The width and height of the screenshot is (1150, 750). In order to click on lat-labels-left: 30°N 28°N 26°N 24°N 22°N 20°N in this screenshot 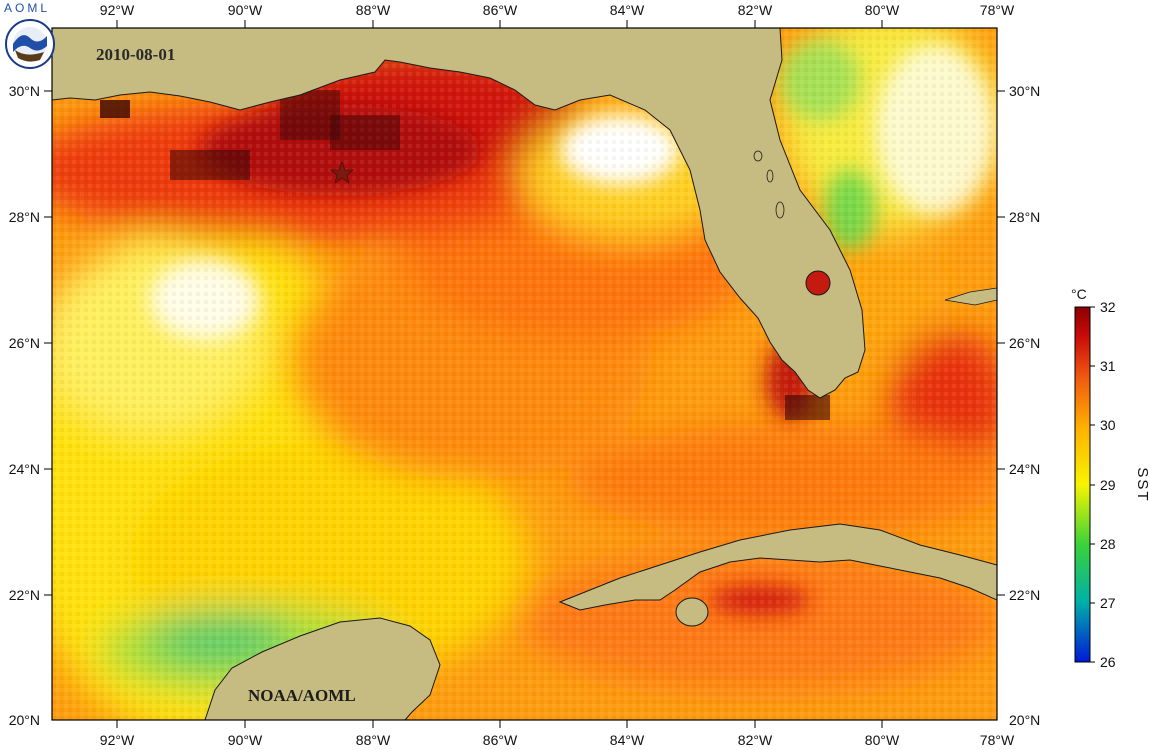, I will do `click(24, 405)`.